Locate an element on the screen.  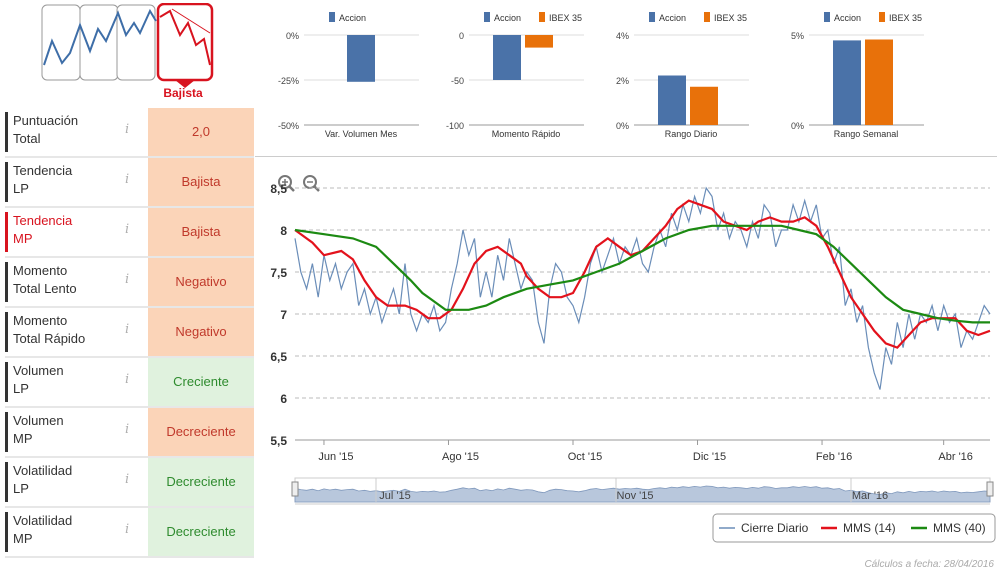
y-tick-label: 6 is located at coordinates (283, 399).